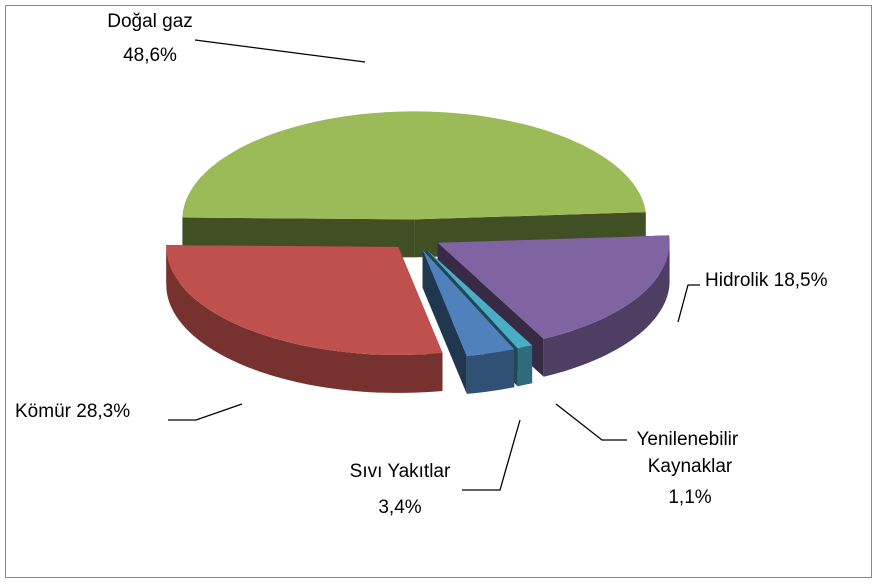 The height and width of the screenshot is (588, 877). What do you see at coordinates (150, 55) in the screenshot?
I see `value-label: 48,6%` at bounding box center [150, 55].